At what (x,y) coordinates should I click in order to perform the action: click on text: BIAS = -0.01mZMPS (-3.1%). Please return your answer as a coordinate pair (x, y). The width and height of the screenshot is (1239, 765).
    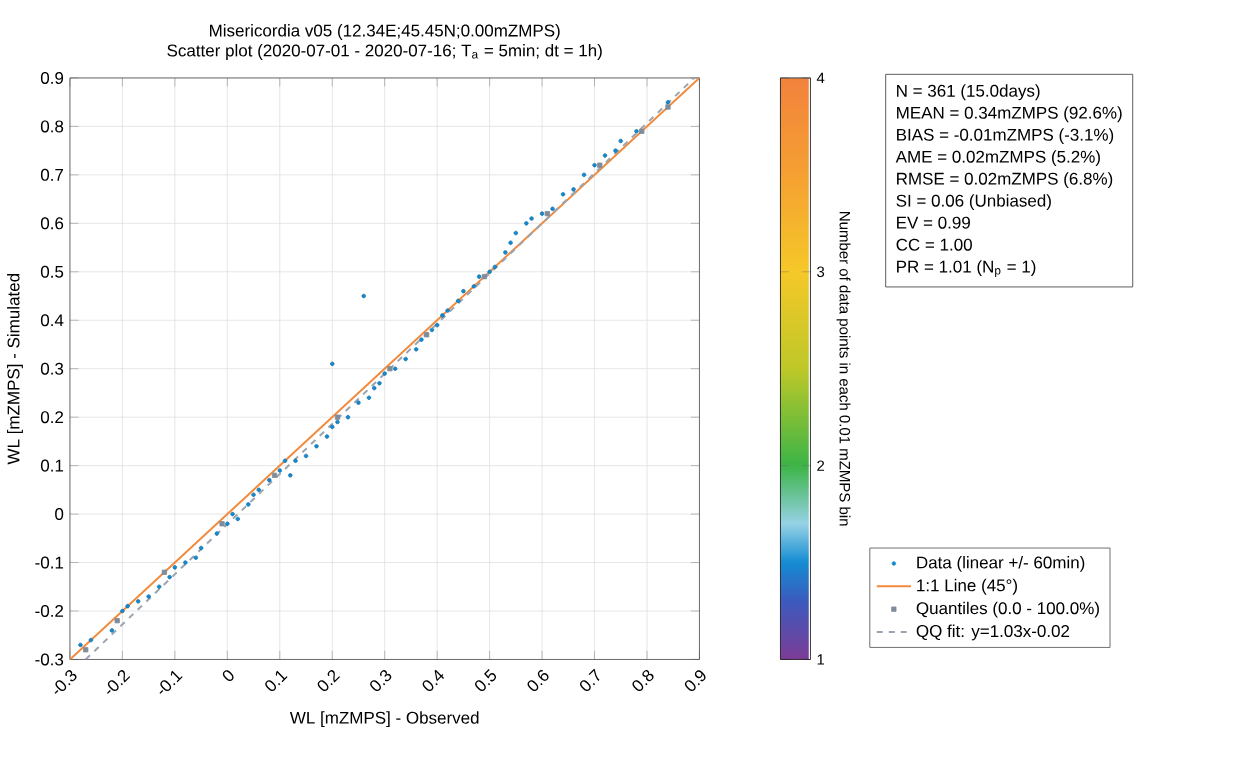
    Looking at the image, I should click on (1005, 136).